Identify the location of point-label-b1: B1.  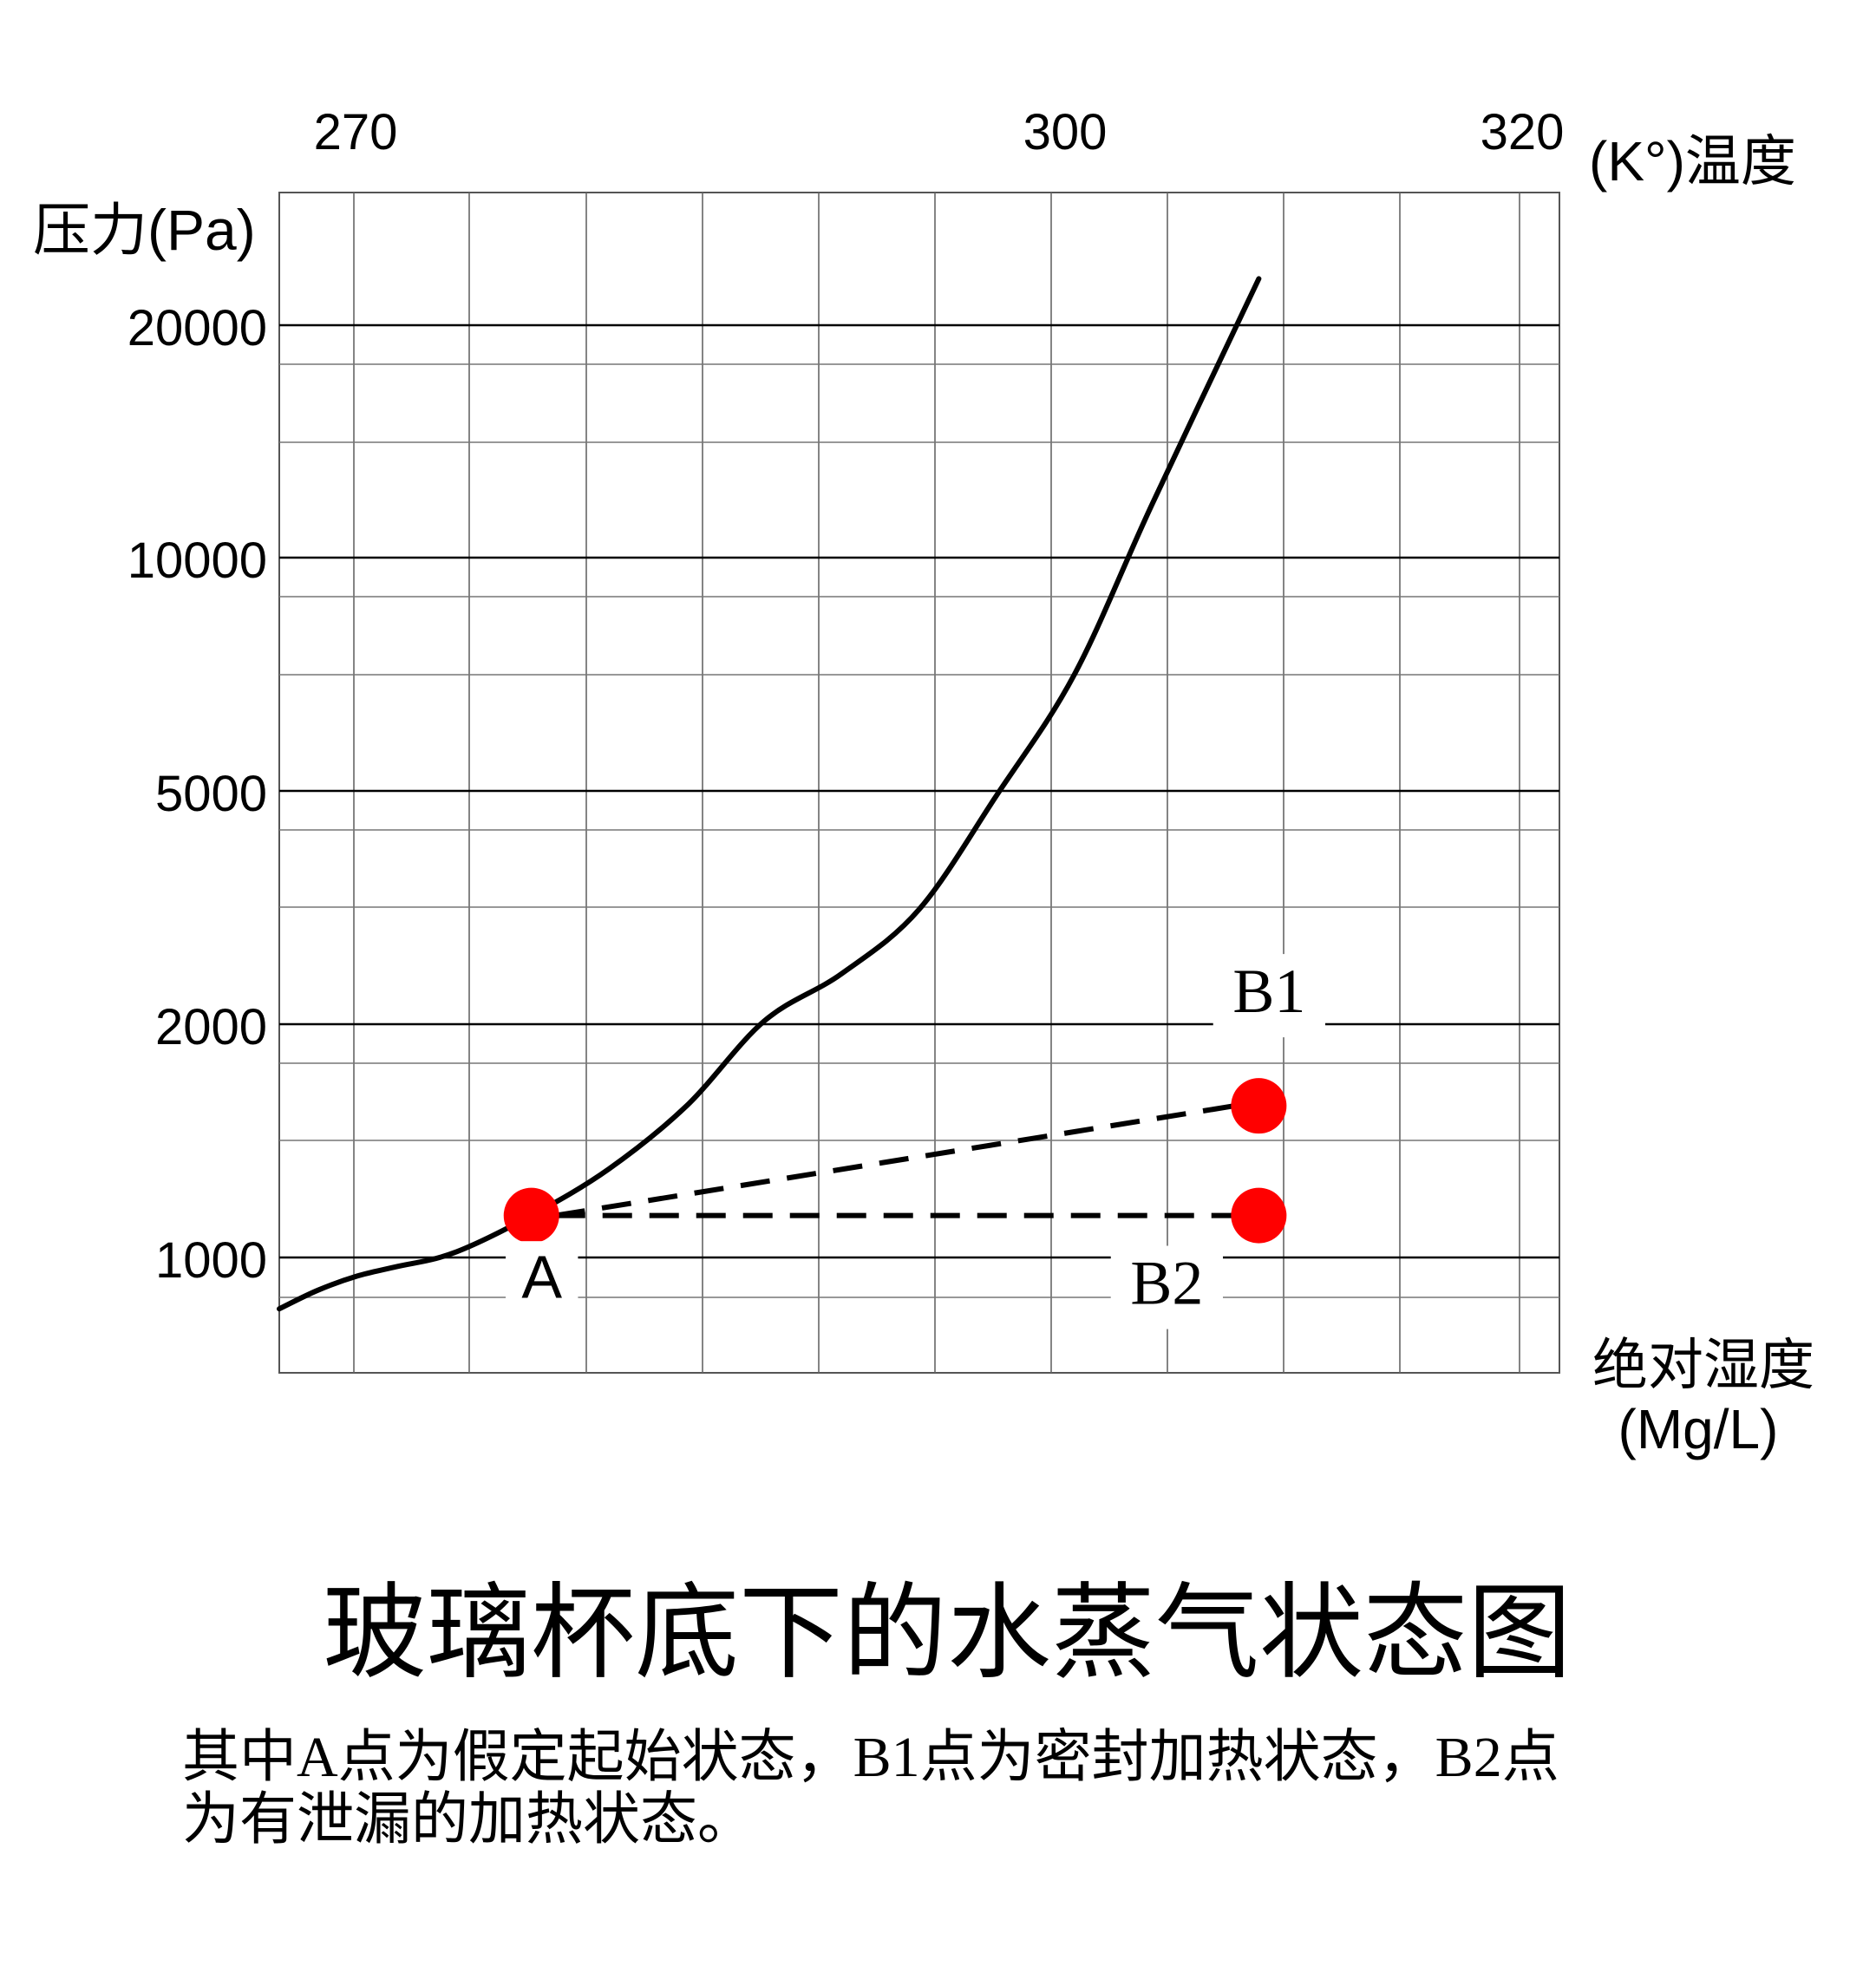
(1269, 991).